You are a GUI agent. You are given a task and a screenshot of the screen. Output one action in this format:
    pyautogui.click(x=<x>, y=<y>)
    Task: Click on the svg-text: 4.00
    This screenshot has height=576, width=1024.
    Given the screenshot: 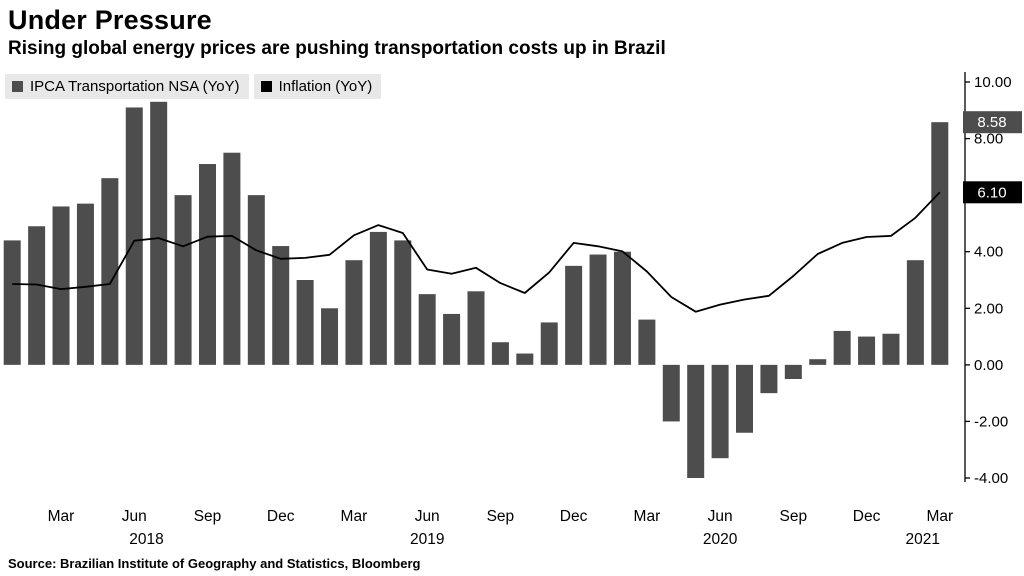 What is the action you would take?
    pyautogui.click(x=988, y=252)
    